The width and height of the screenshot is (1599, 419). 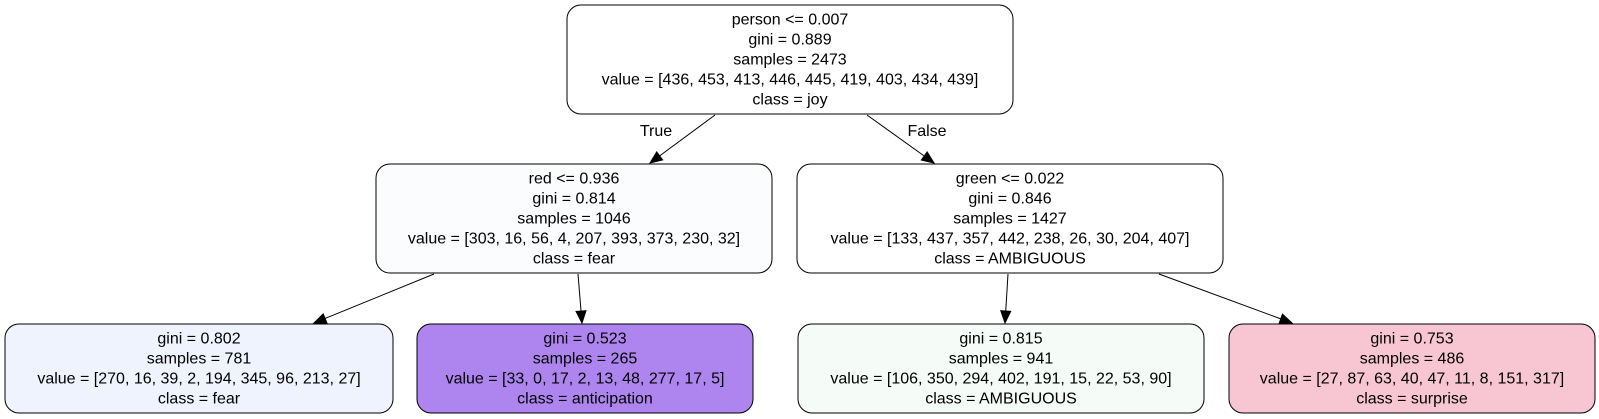 I want to click on gini-value: gini = 0.846, so click(x=1009, y=199).